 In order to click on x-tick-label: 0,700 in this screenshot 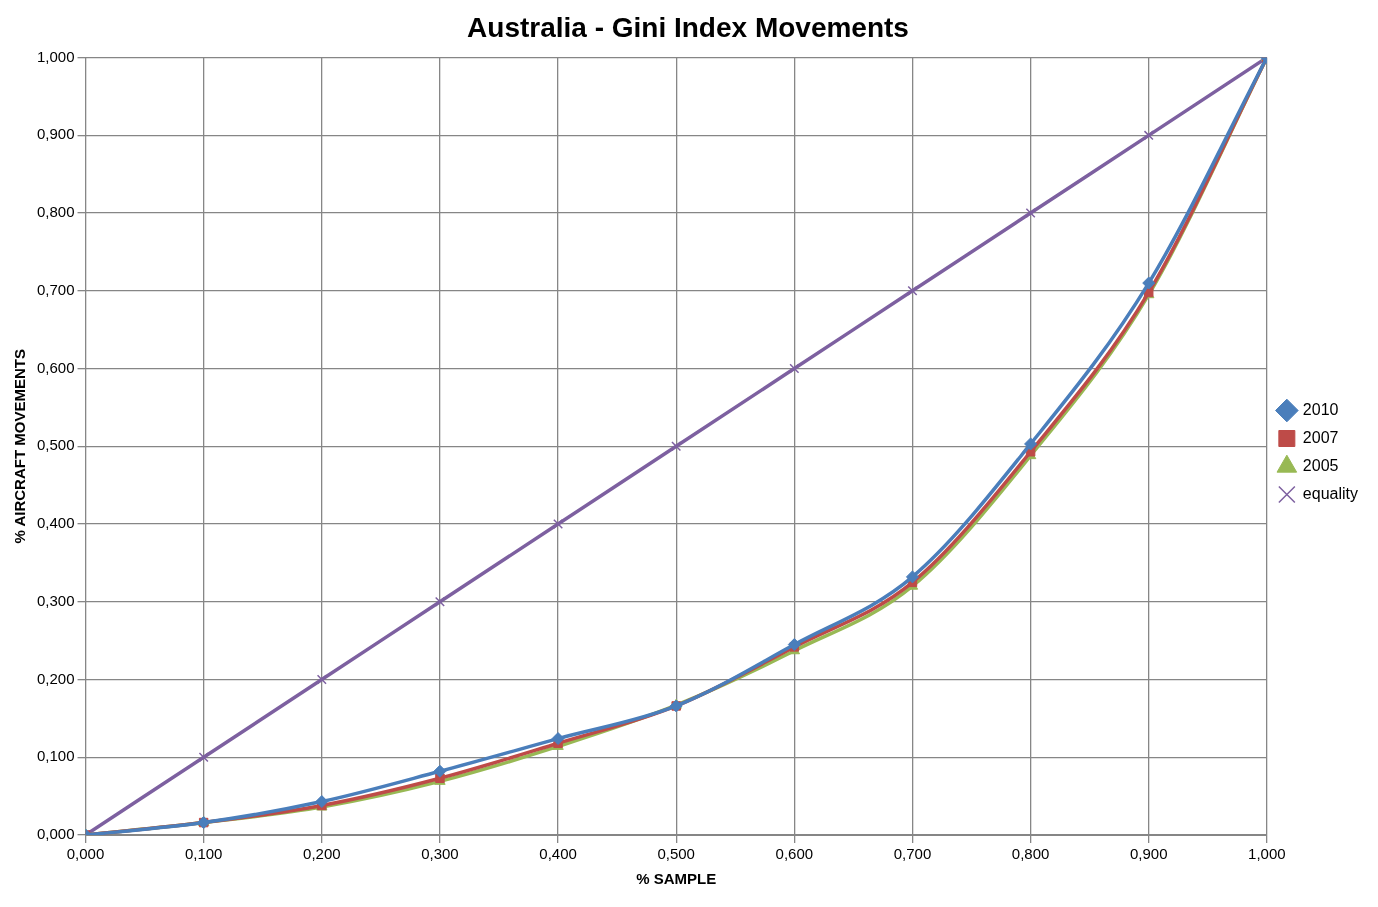, I will do `click(912, 854)`.